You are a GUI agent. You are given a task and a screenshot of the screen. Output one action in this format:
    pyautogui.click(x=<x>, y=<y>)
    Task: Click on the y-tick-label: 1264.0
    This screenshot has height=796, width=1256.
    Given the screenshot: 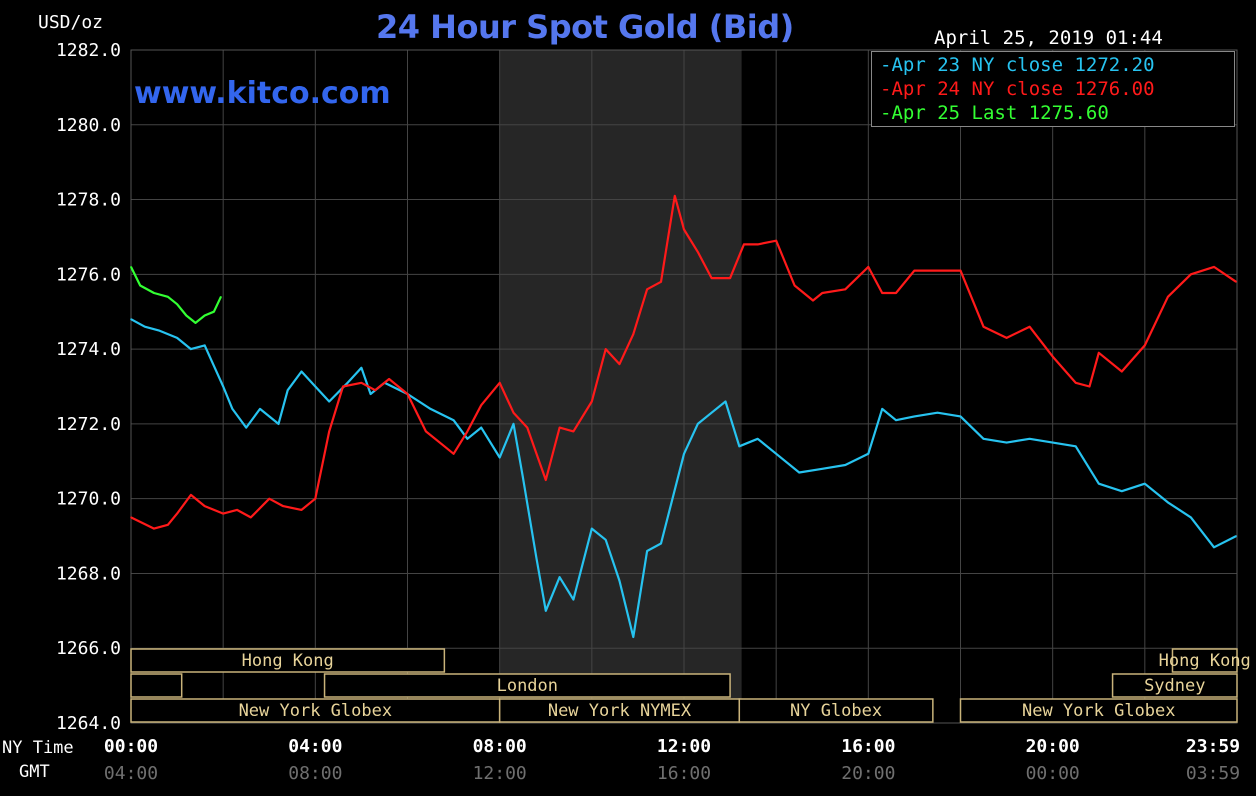 What is the action you would take?
    pyautogui.click(x=88, y=723)
    